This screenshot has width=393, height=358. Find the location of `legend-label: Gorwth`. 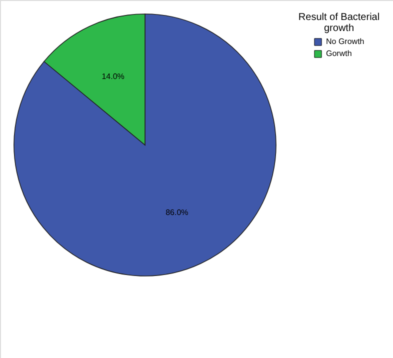

legend-label: Gorwth is located at coordinates (339, 53).